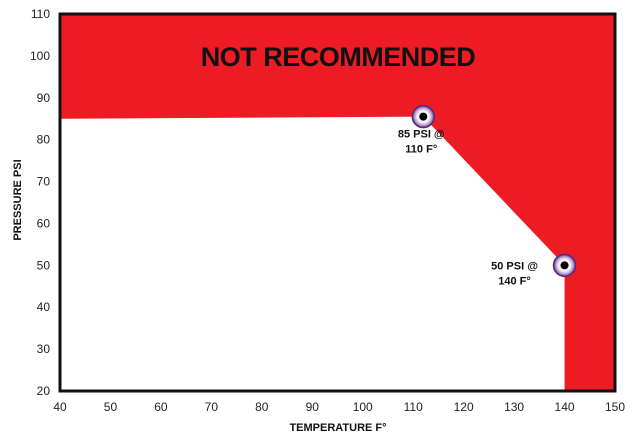 Image resolution: width=635 pixels, height=437 pixels. I want to click on x-tick-label: 130, so click(514, 407).